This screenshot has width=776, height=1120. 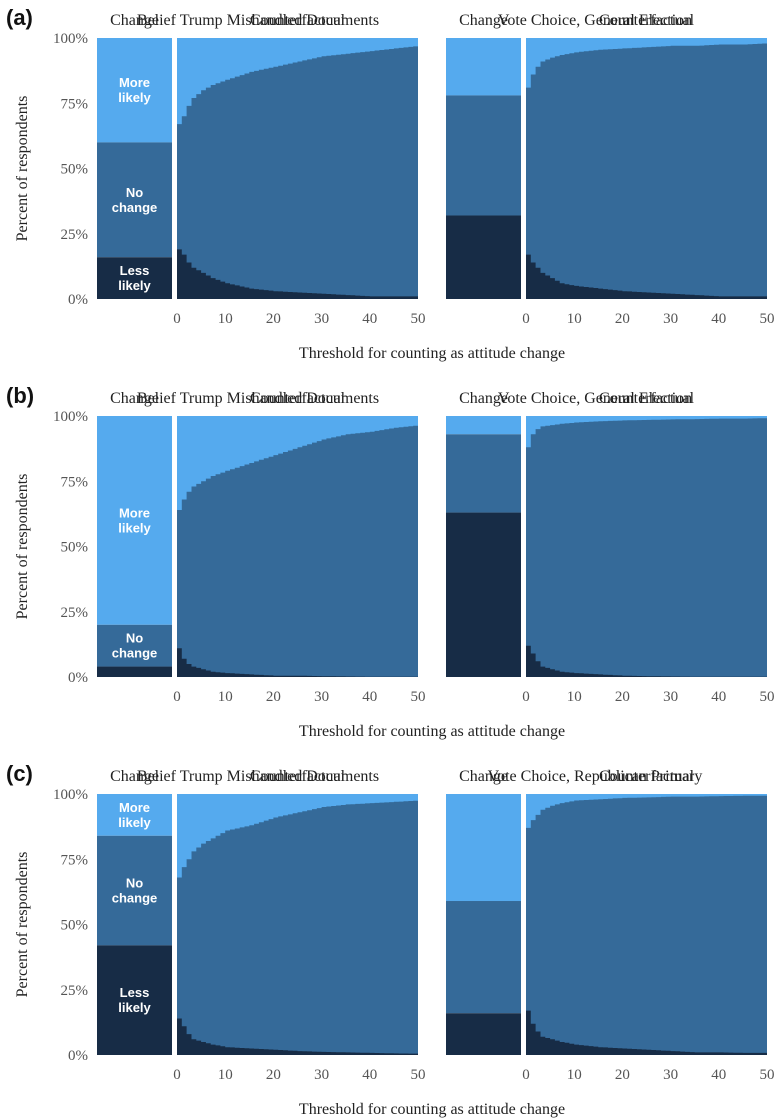 I want to click on panel-label: (c), so click(x=19, y=773).